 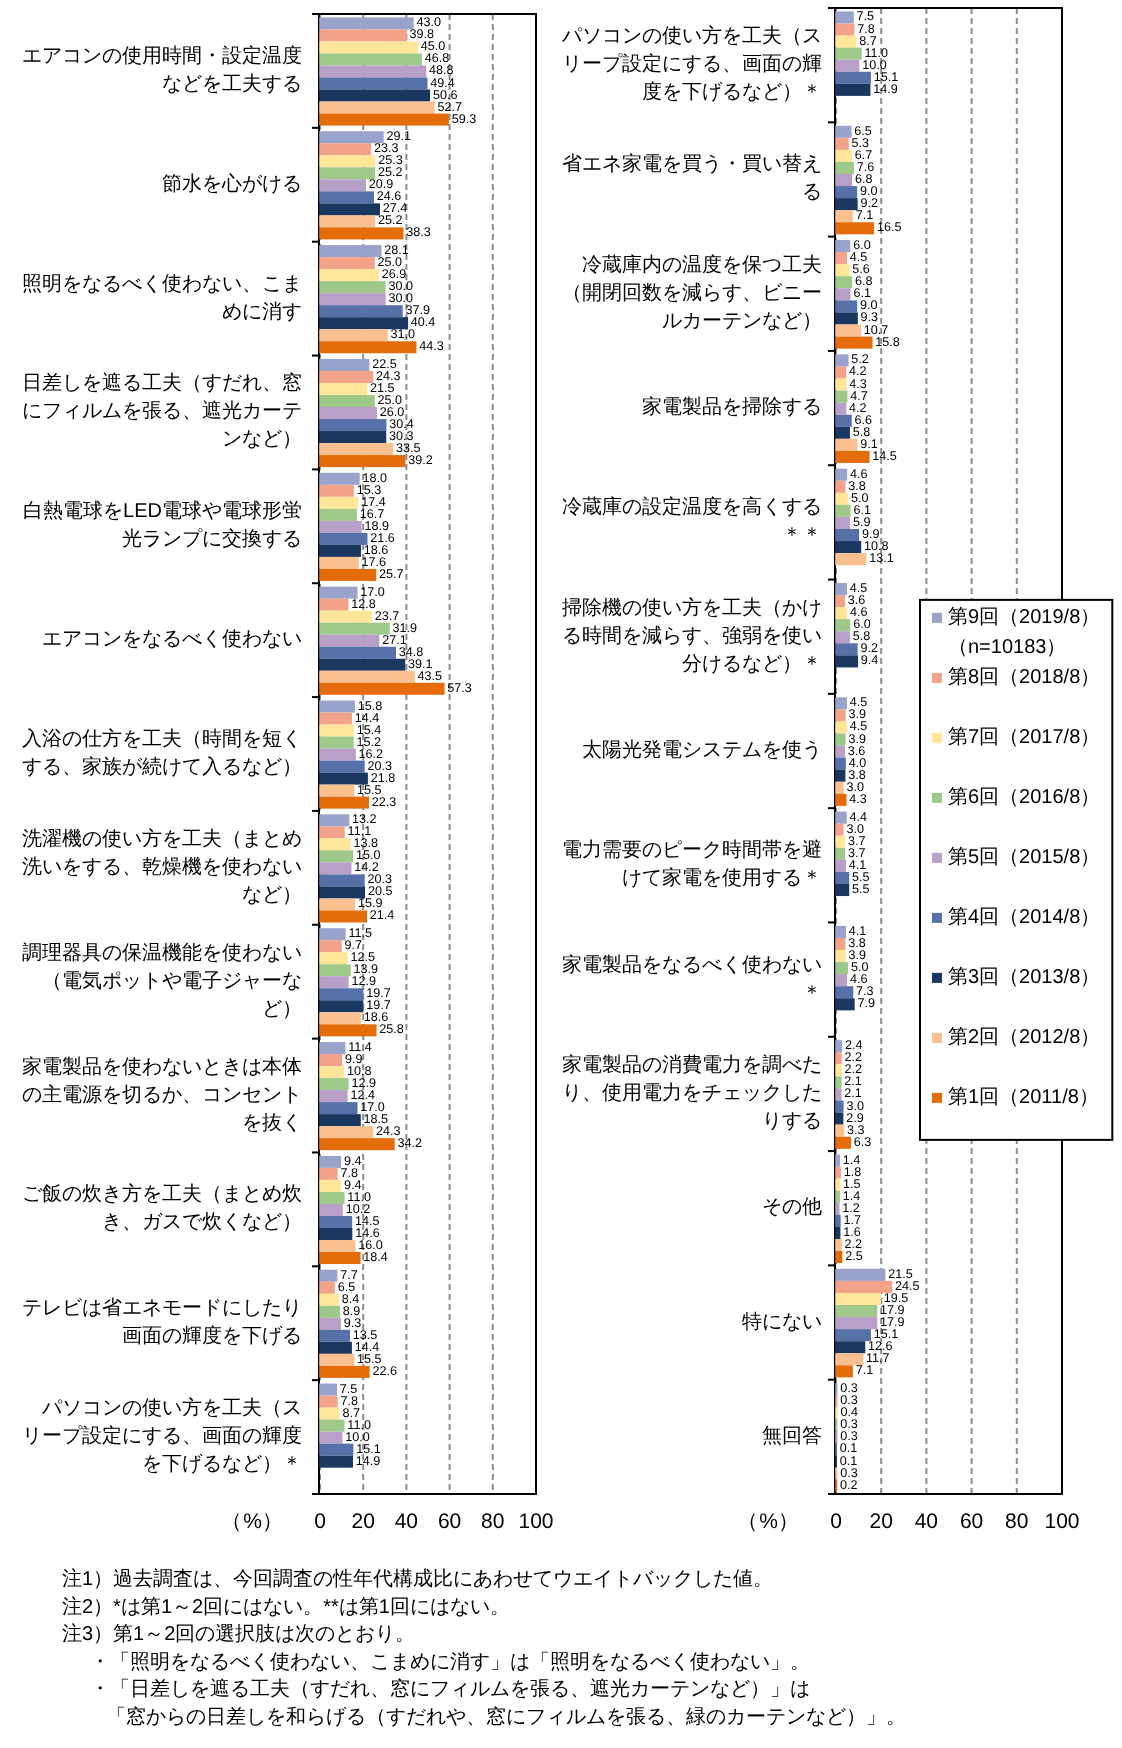 I want to click on legend-label: 第7回（2017/8）, so click(x=1024, y=737).